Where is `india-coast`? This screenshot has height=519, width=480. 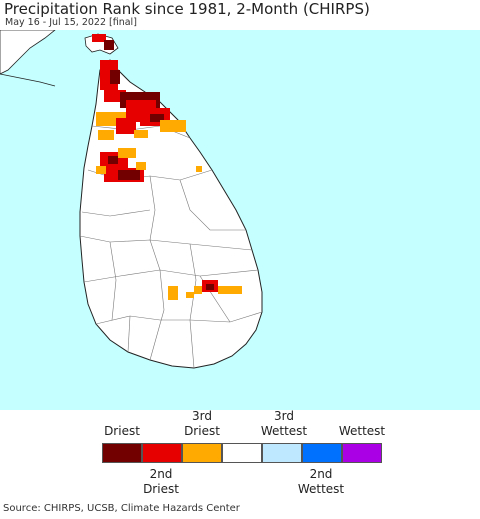
india-coast is located at coordinates (28, 52).